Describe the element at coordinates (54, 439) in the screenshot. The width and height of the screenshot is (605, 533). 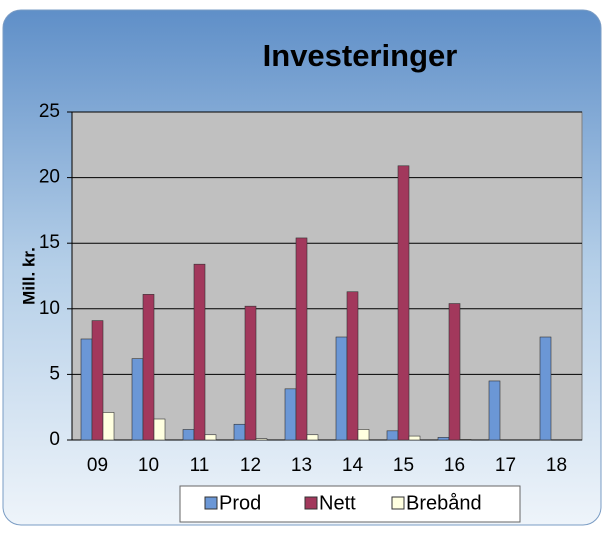
I see `y-tick-label: 0` at that location.